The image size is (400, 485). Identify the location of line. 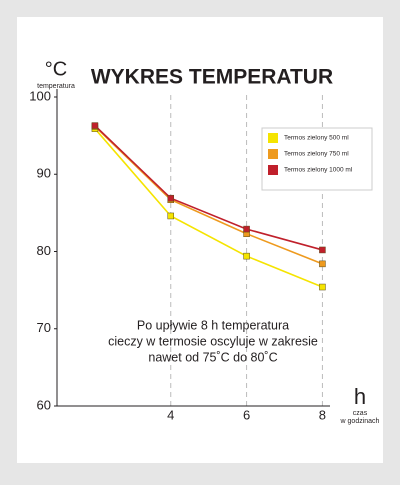
(208, 188).